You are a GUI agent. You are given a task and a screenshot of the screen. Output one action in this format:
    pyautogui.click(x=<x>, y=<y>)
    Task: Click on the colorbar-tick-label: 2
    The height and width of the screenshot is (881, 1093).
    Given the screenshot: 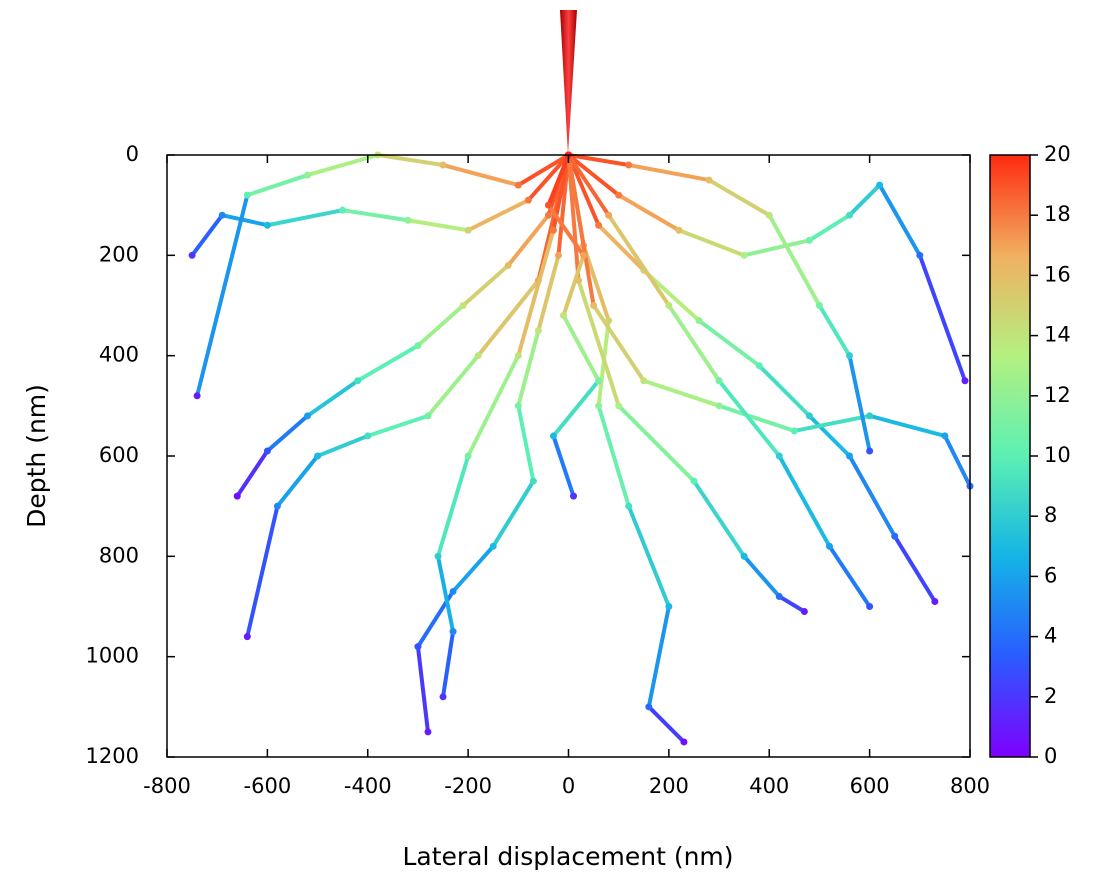 What is the action you would take?
    pyautogui.click(x=1050, y=696)
    